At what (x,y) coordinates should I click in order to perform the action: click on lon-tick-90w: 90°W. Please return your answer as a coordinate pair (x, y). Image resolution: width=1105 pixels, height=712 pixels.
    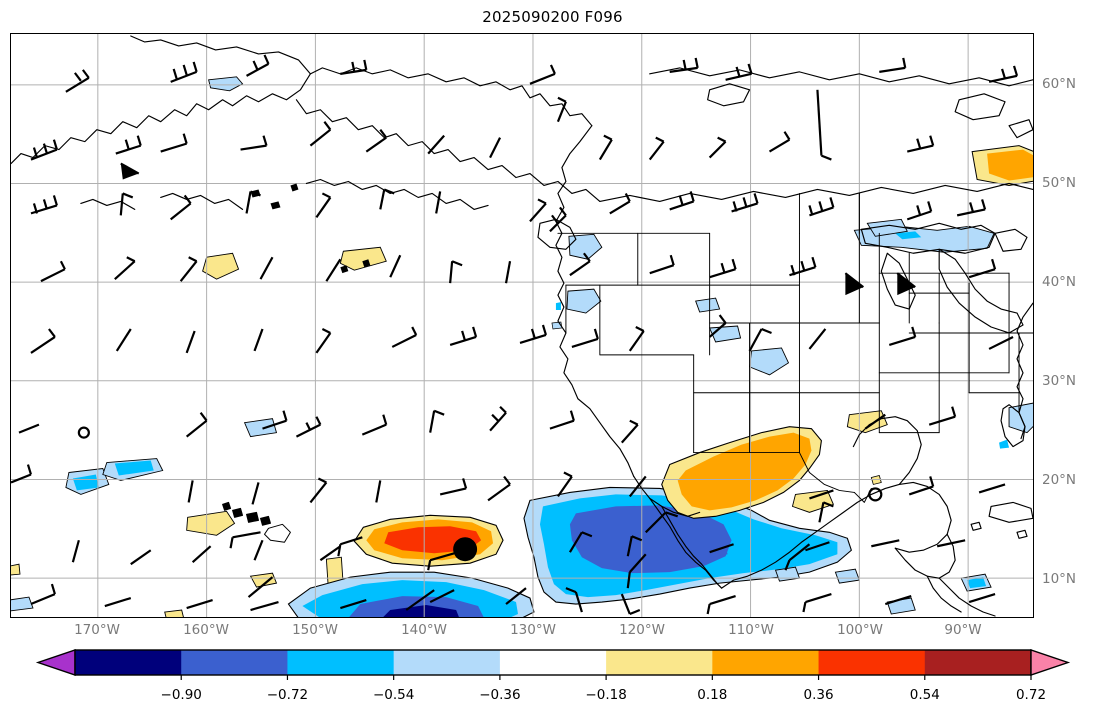
    Looking at the image, I should click on (963, 630).